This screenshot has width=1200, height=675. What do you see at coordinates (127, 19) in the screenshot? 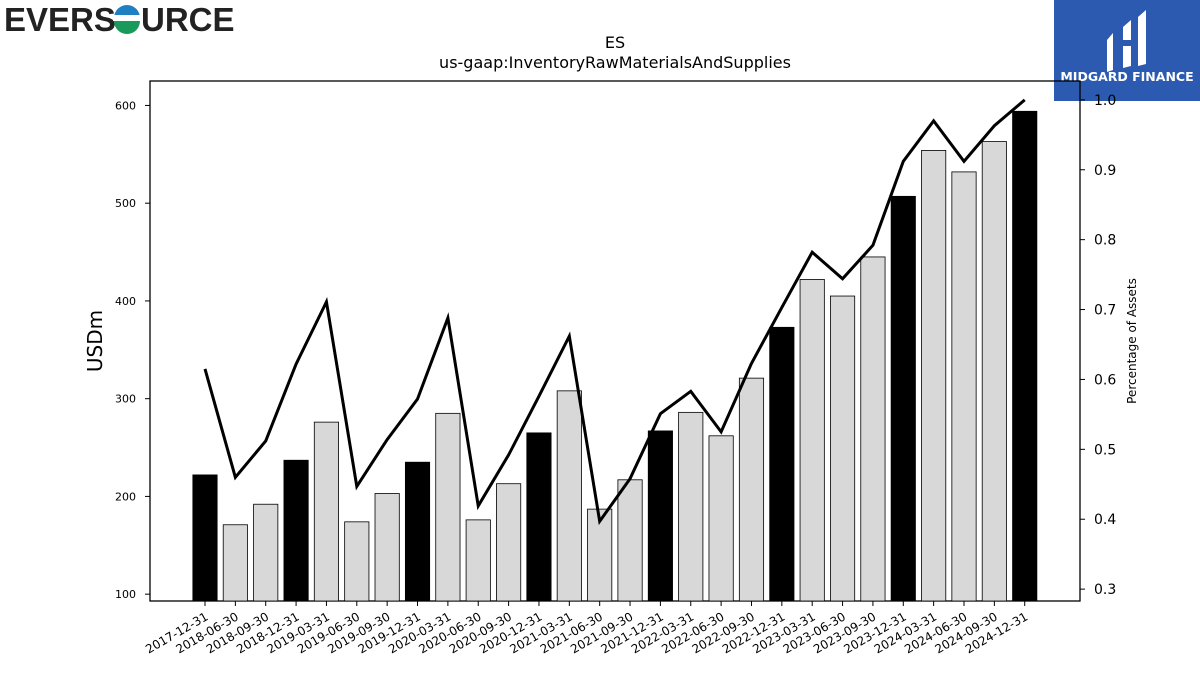
I see `eversource-logo-o-icon` at bounding box center [127, 19].